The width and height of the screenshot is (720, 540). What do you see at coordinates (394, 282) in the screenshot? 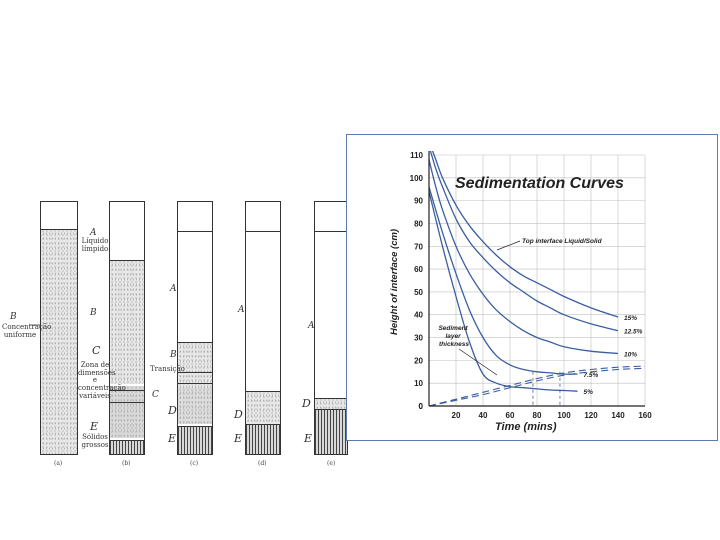
I see `y-axis-label: Height of interface (cm)` at bounding box center [394, 282].